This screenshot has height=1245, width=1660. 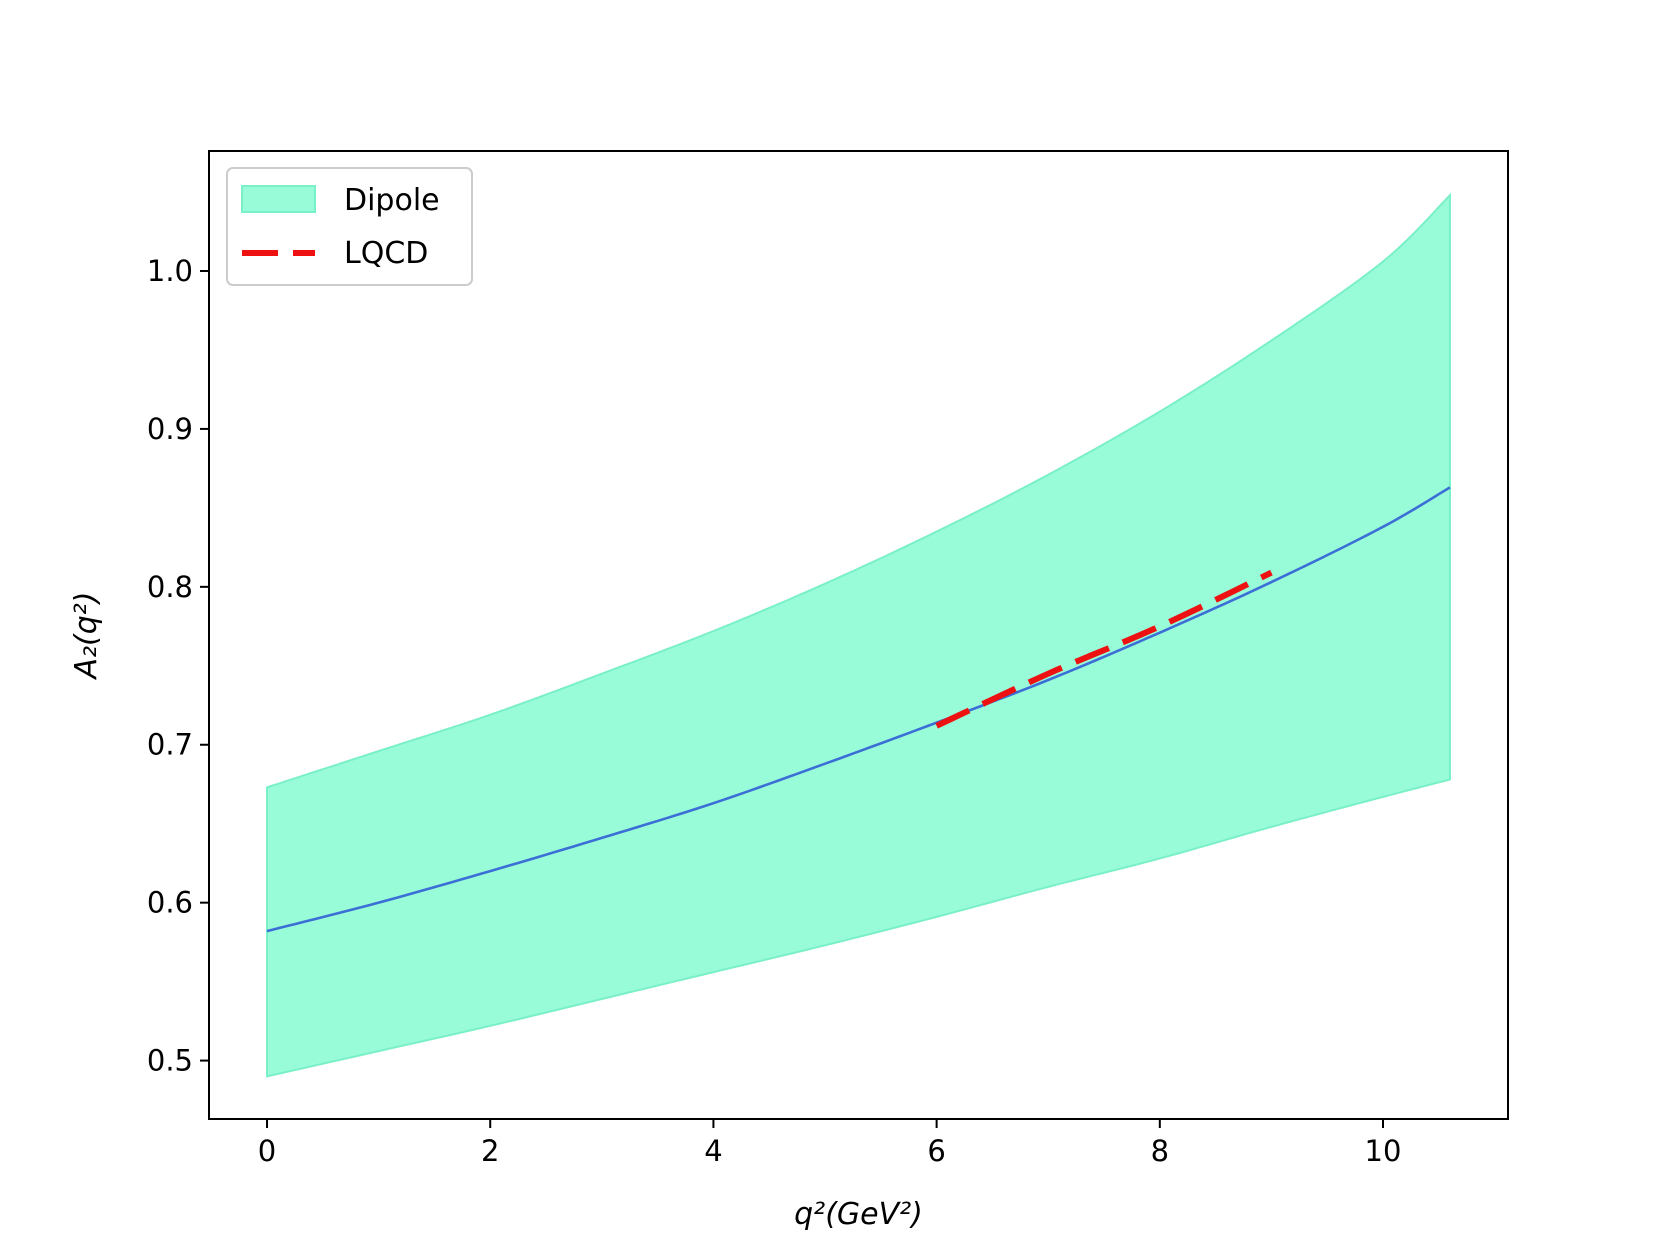 What do you see at coordinates (1160, 1151) in the screenshot?
I see `x-tick-label: 8` at bounding box center [1160, 1151].